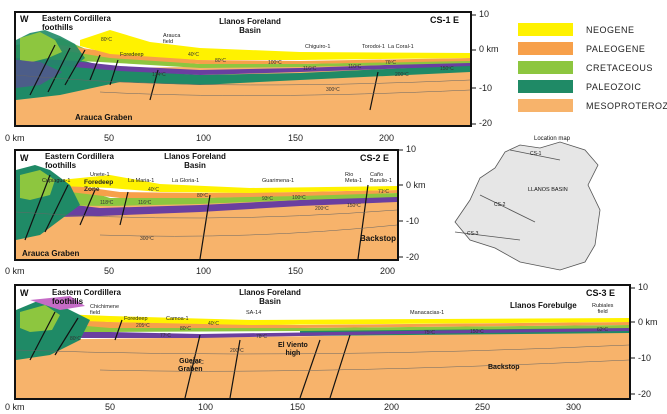 This screenshot has width=667, height=414. What do you see at coordinates (354, 178) in the screenshot?
I see `cs2-well: Rio Meta-1` at bounding box center [354, 178].